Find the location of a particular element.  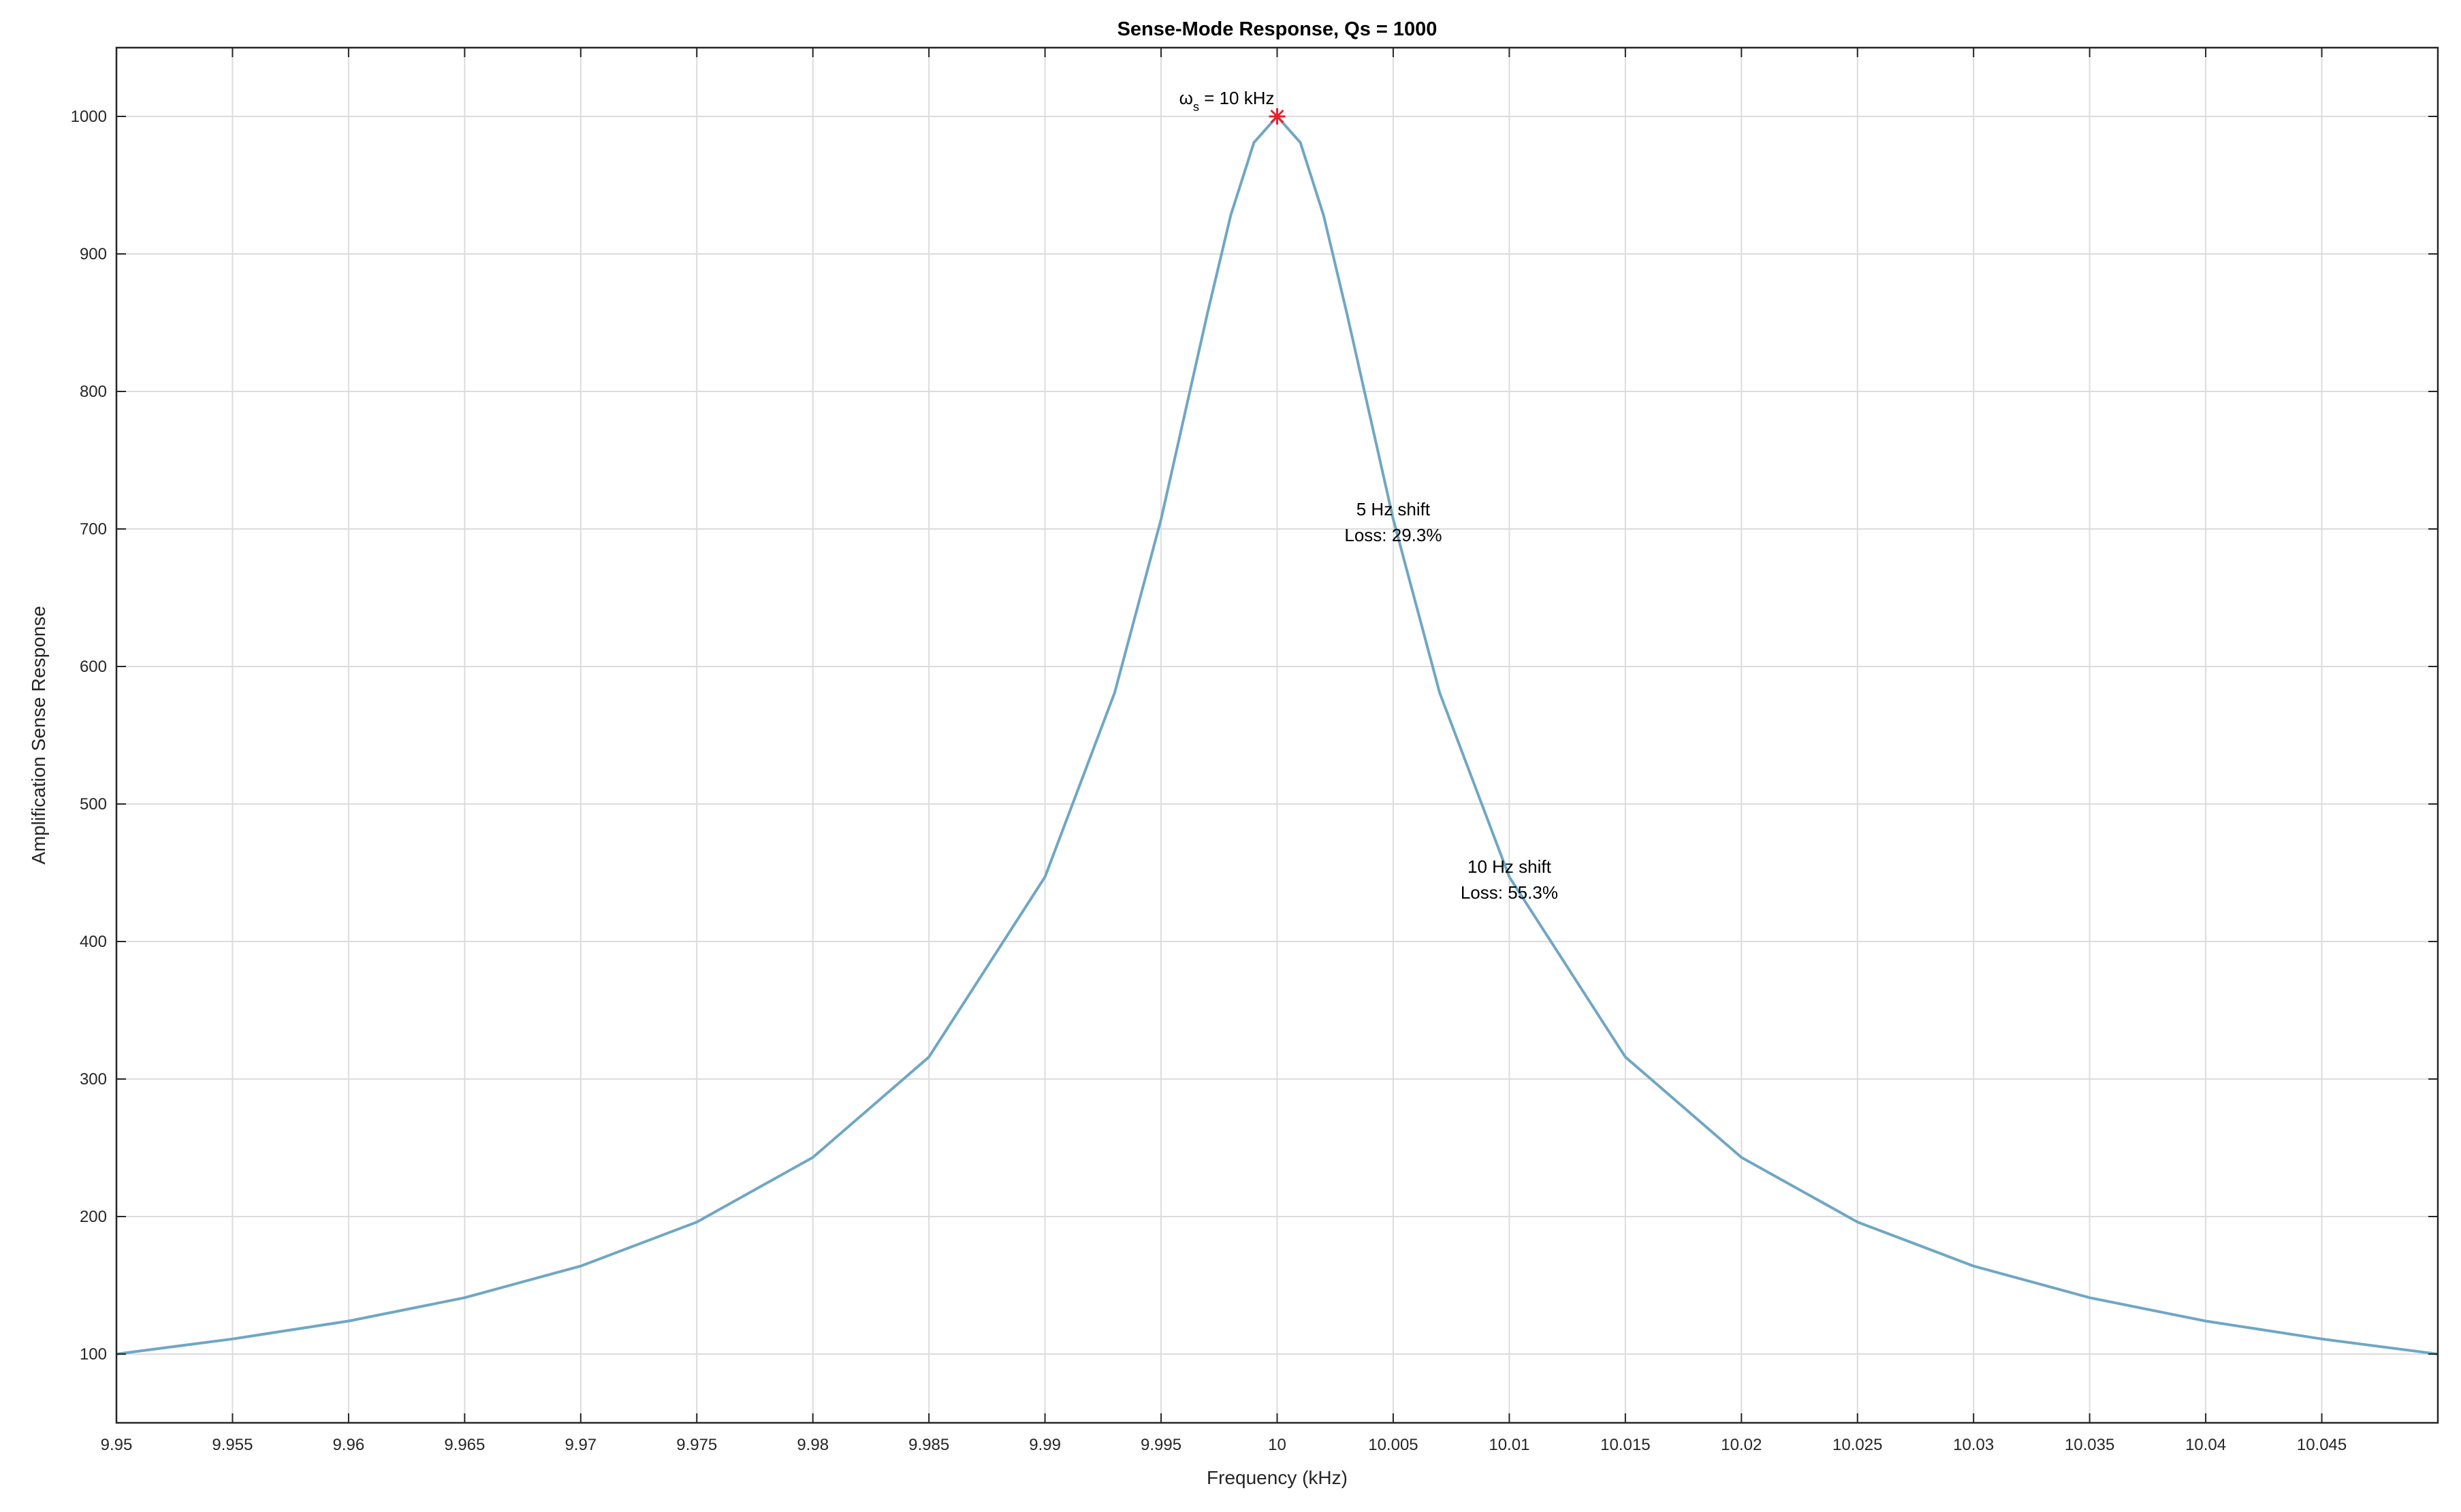

y-tick-label: 200 is located at coordinates (93, 1217).